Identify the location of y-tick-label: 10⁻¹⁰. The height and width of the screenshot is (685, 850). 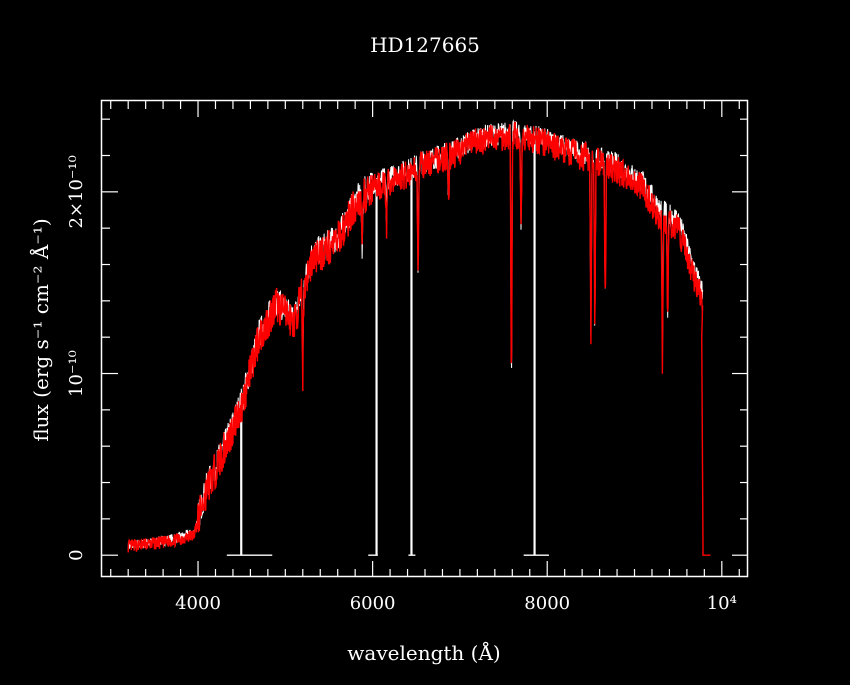
(76, 373).